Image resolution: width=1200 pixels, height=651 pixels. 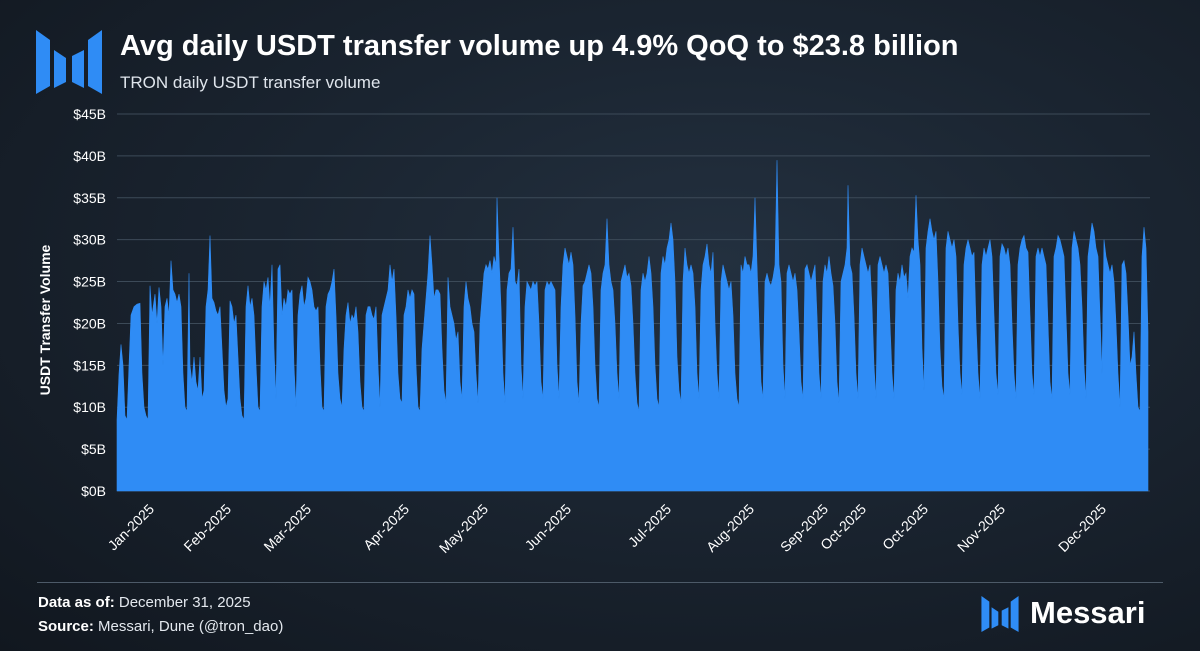 I want to click on data-as-of: Data as of: December 31, 2025, so click(x=144, y=602).